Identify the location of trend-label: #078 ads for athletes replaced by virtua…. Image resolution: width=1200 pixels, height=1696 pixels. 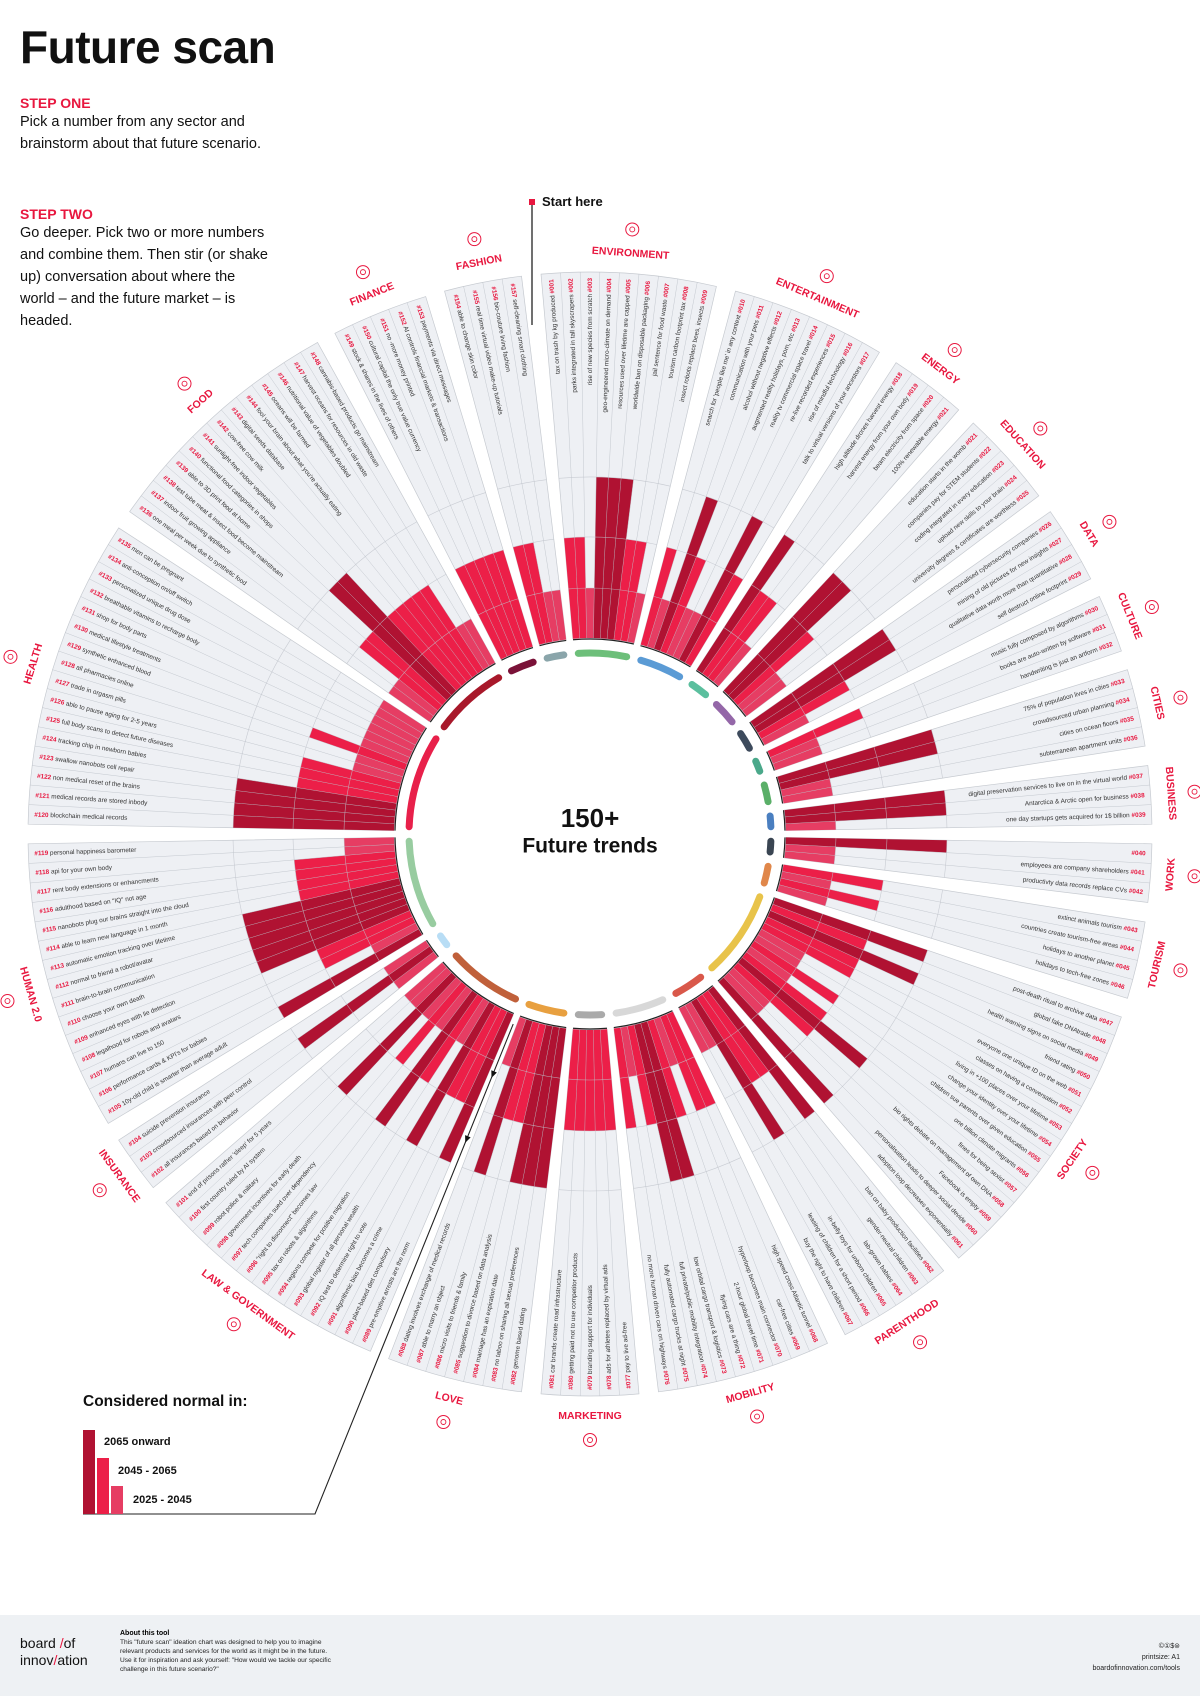
(607, 1327).